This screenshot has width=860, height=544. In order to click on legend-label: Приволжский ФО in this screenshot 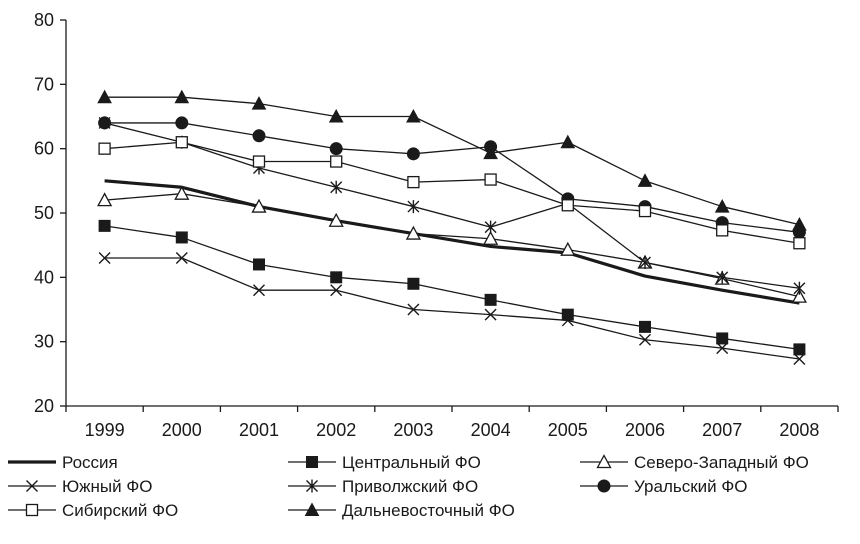, I will do `click(410, 486)`.